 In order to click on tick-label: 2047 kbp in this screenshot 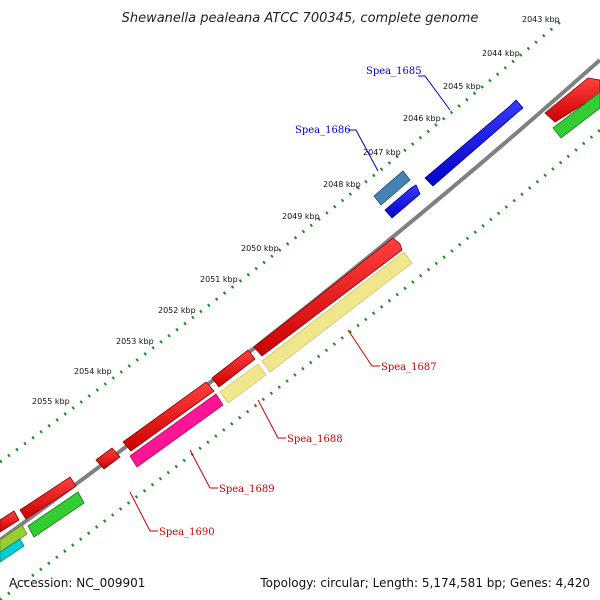, I will do `click(382, 152)`.